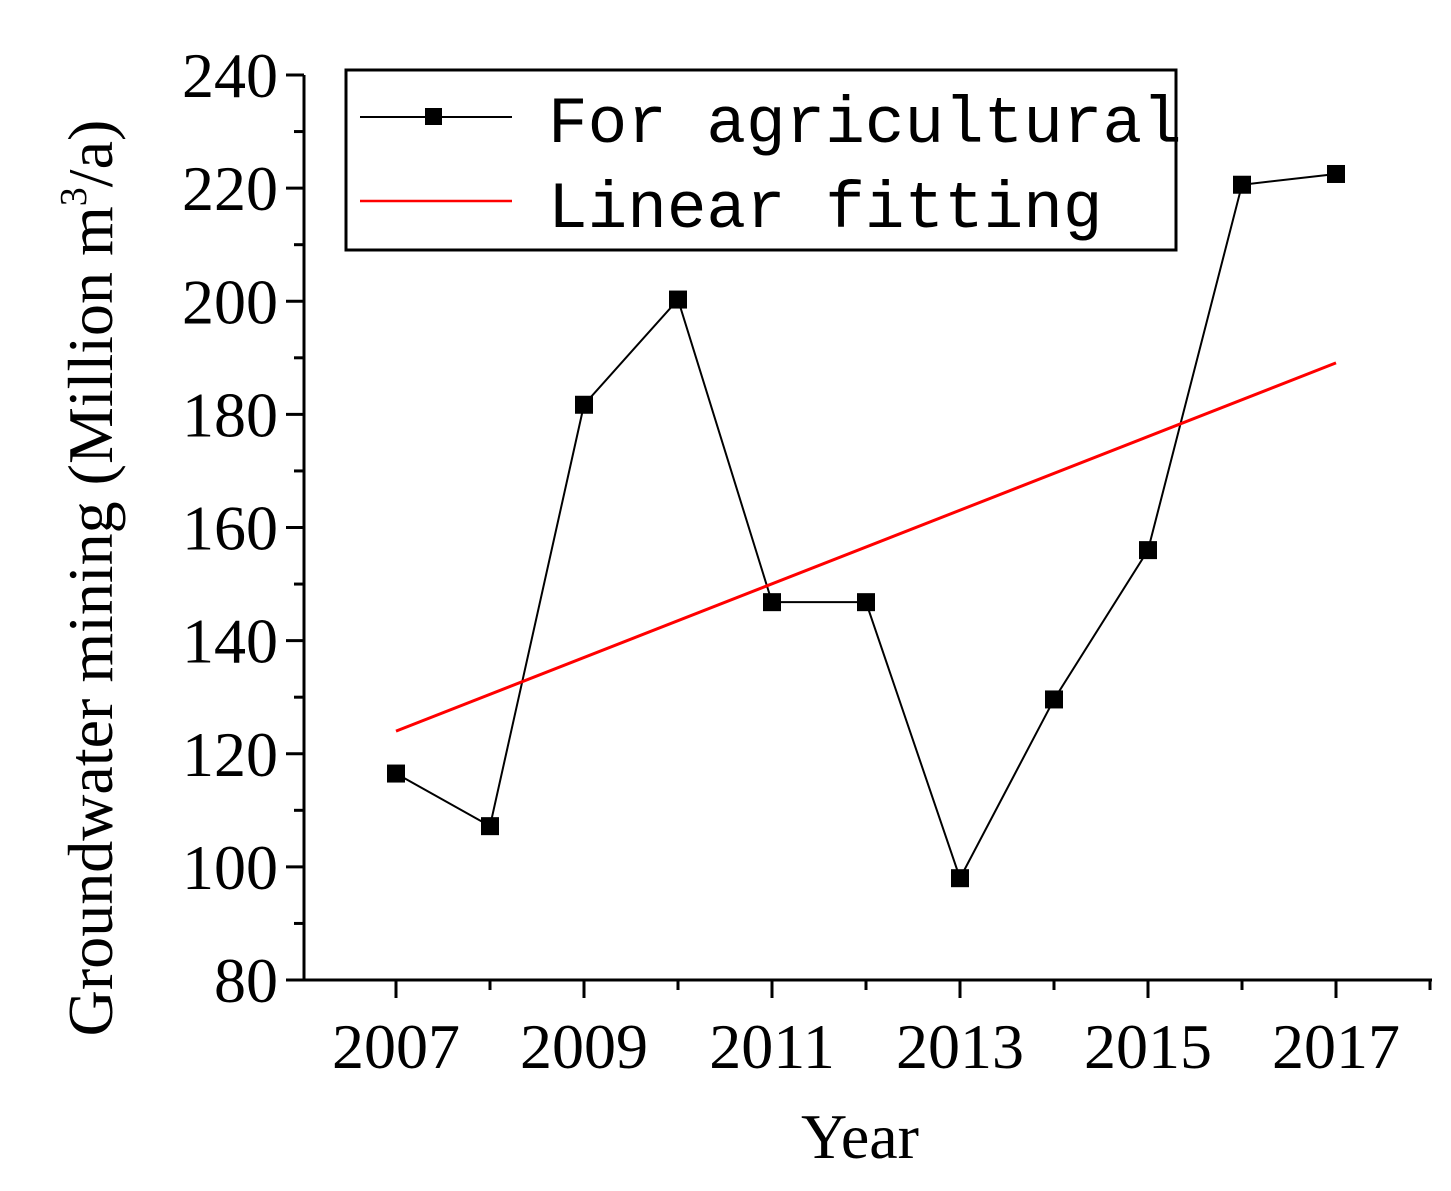  What do you see at coordinates (230, 528) in the screenshot?
I see `y-tick-label: 160` at bounding box center [230, 528].